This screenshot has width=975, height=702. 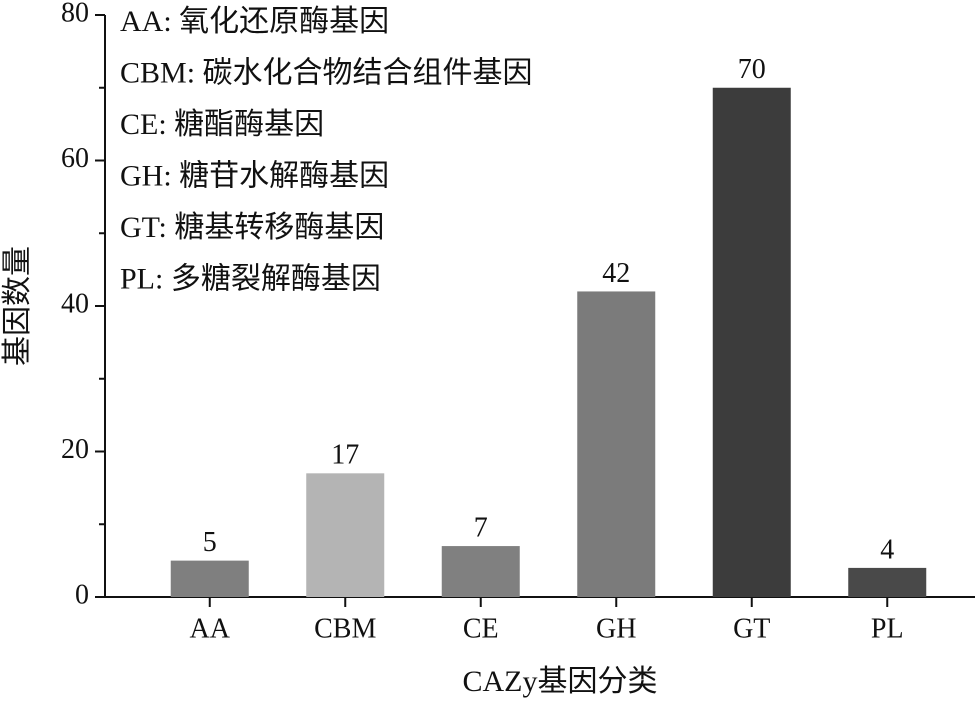 I want to click on value-label: 70, so click(x=752, y=69).